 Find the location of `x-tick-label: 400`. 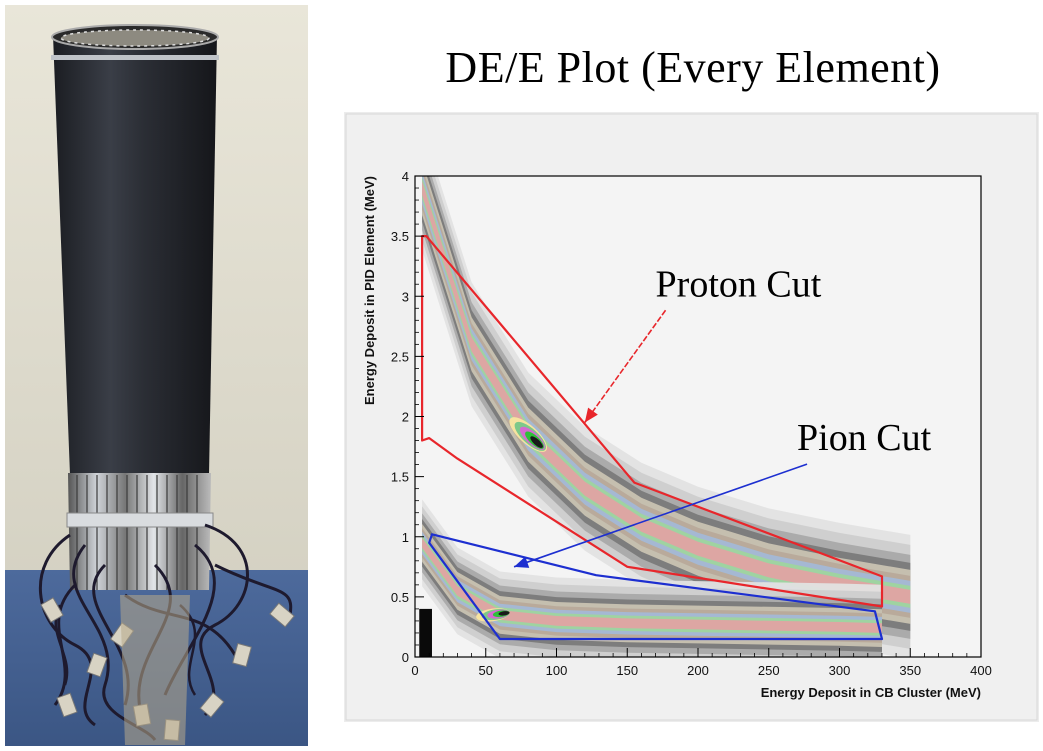

x-tick-label: 400 is located at coordinates (981, 670).